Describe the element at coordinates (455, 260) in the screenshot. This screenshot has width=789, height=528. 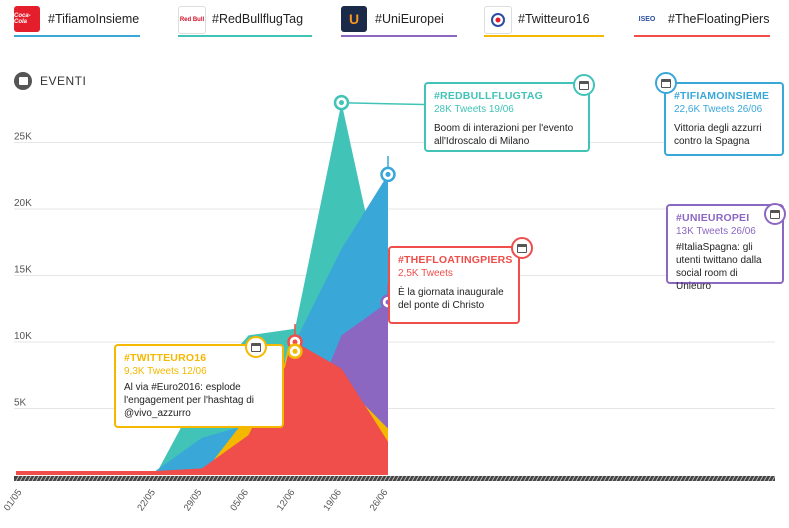
I see `callout-title: #THEFLOATINGPIERS` at that location.